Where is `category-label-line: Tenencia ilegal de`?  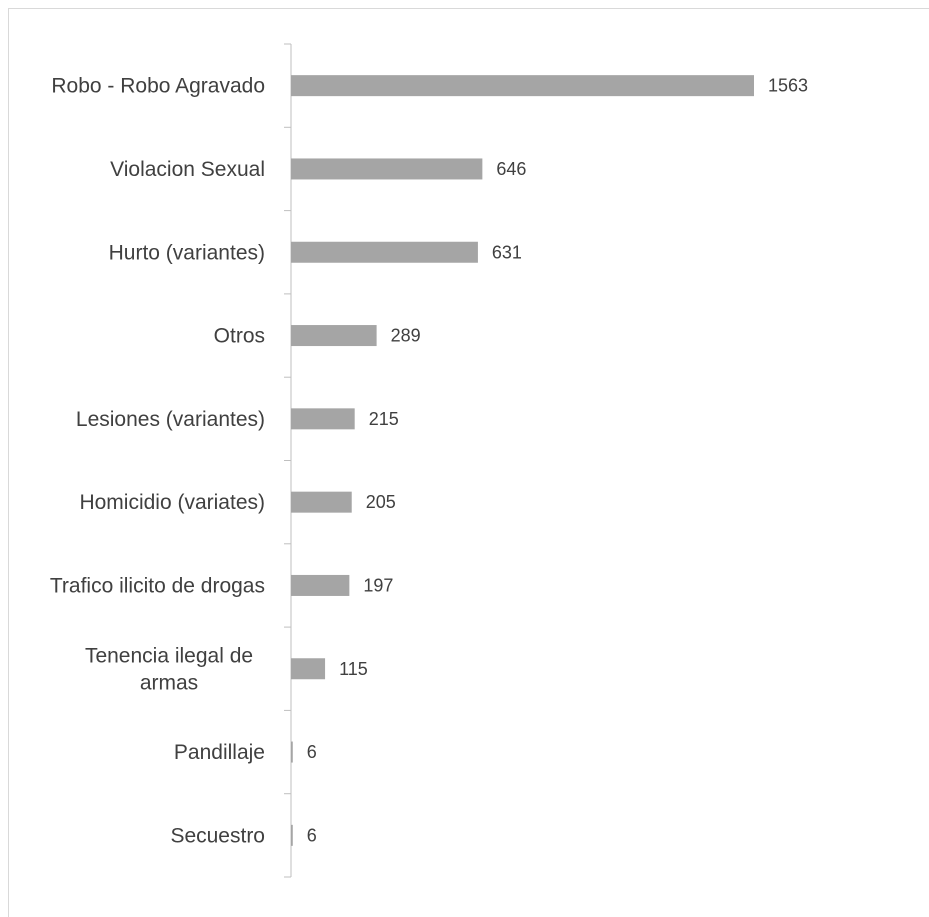 category-label-line: Tenencia ilegal de is located at coordinates (169, 655).